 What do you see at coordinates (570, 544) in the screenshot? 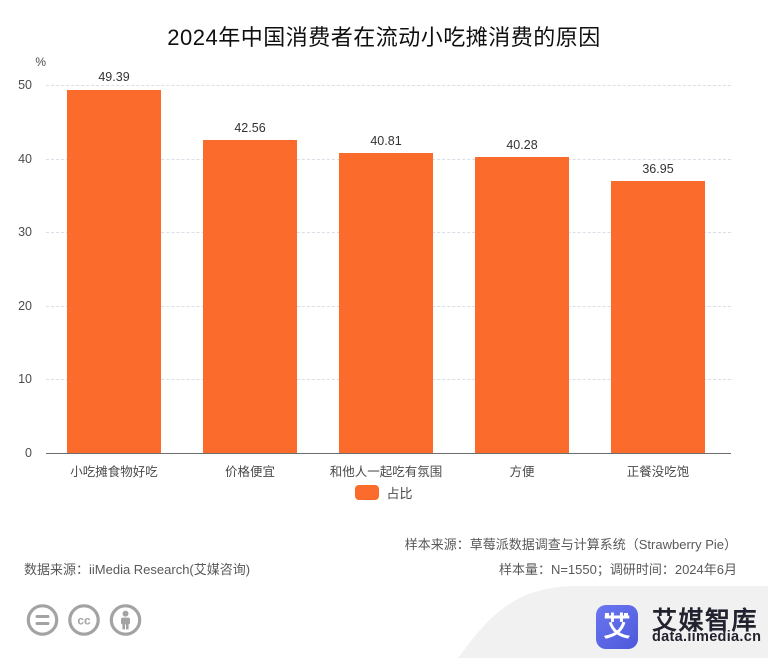
I see `sample-source-line: 样本来源：草莓派数据调查与计算系统（Strawberry Pie）` at bounding box center [570, 544].